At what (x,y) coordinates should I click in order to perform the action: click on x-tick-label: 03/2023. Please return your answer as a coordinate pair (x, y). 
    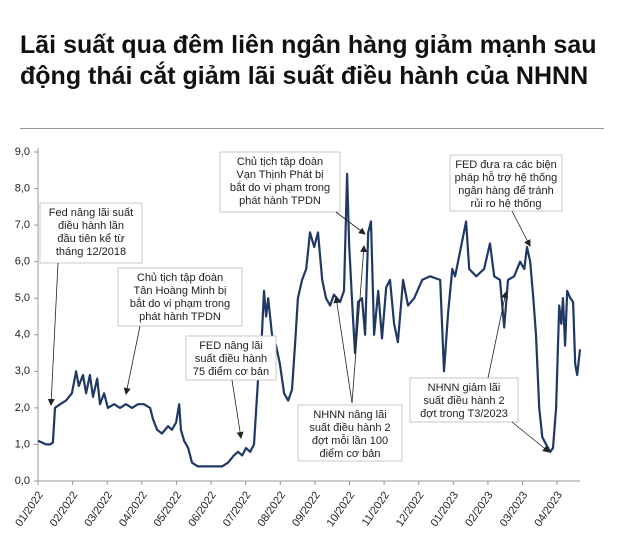
    Looking at the image, I should click on (514, 509).